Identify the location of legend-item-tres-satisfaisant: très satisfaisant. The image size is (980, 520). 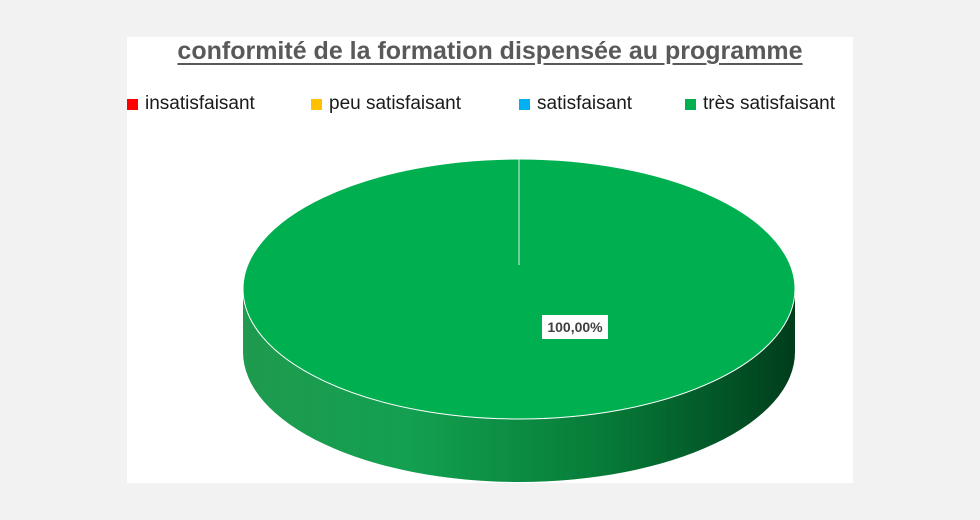
(760, 104).